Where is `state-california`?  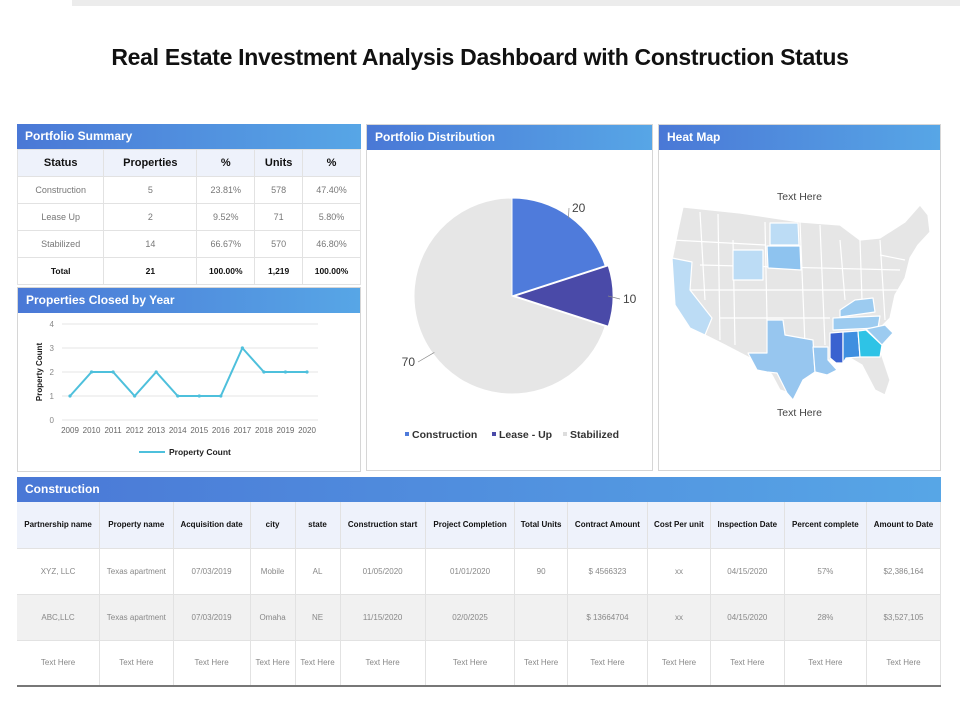
state-california is located at coordinates (692, 296).